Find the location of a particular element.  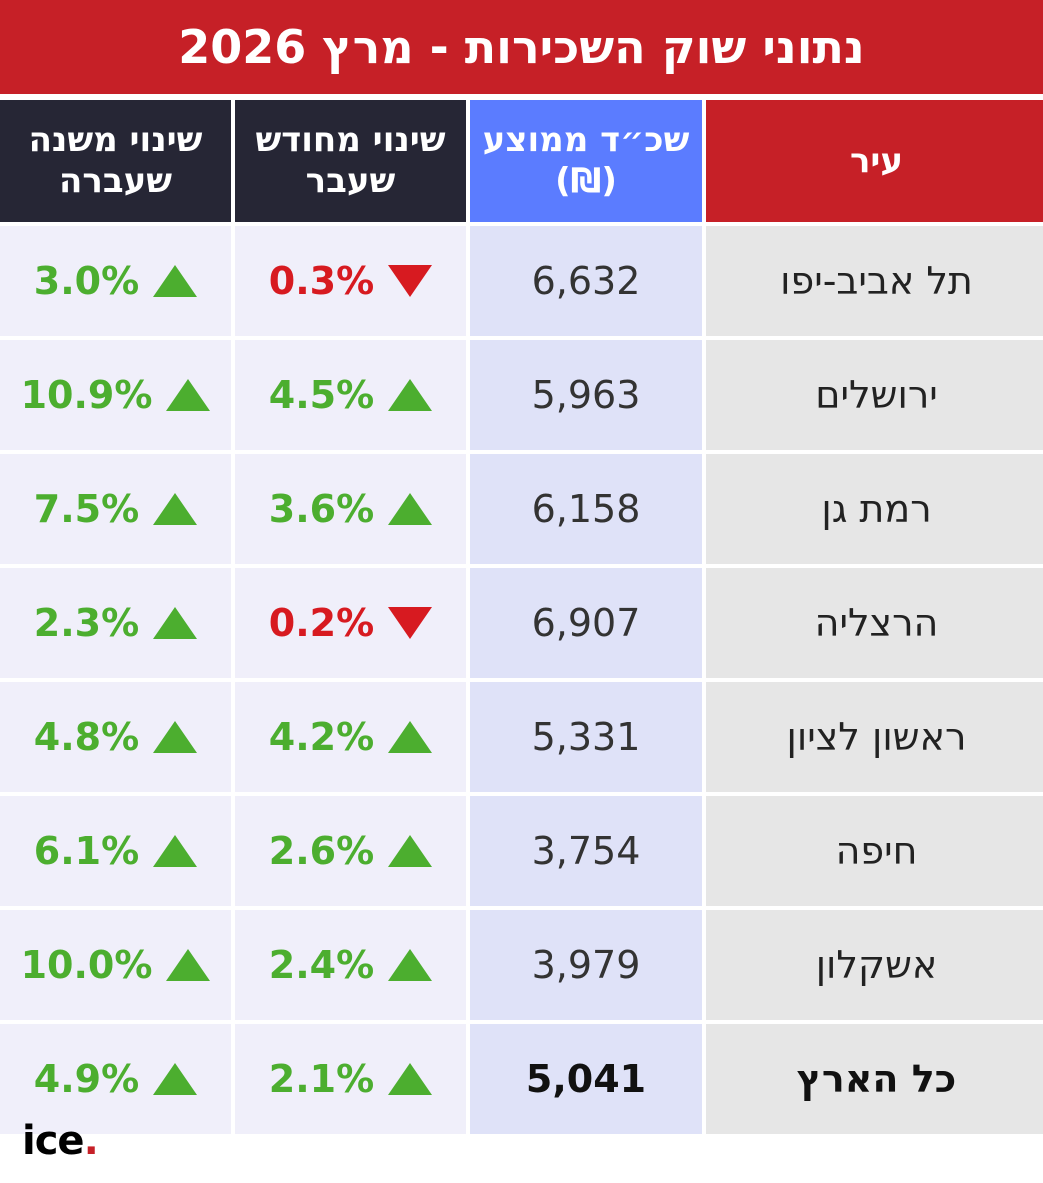

year-change-cell-value: 6.1% is located at coordinates (86, 851).